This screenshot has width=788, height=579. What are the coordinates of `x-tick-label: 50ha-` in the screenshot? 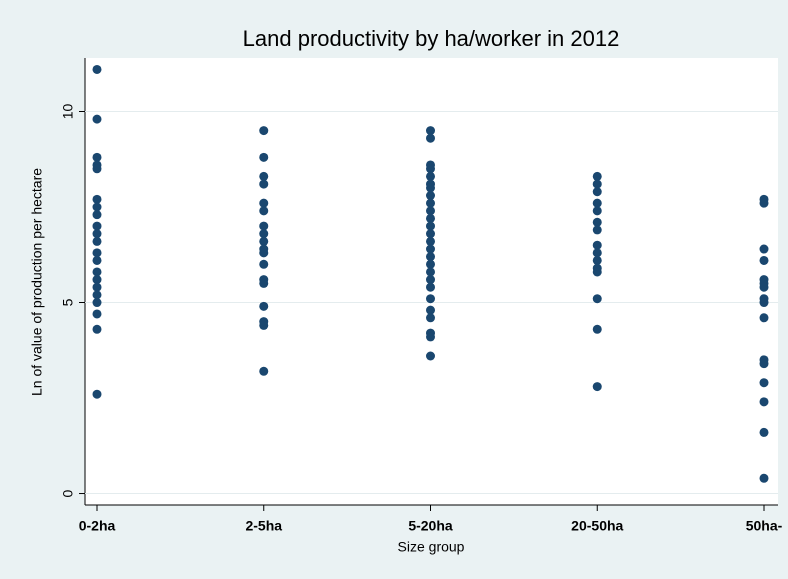 It's located at (764, 526).